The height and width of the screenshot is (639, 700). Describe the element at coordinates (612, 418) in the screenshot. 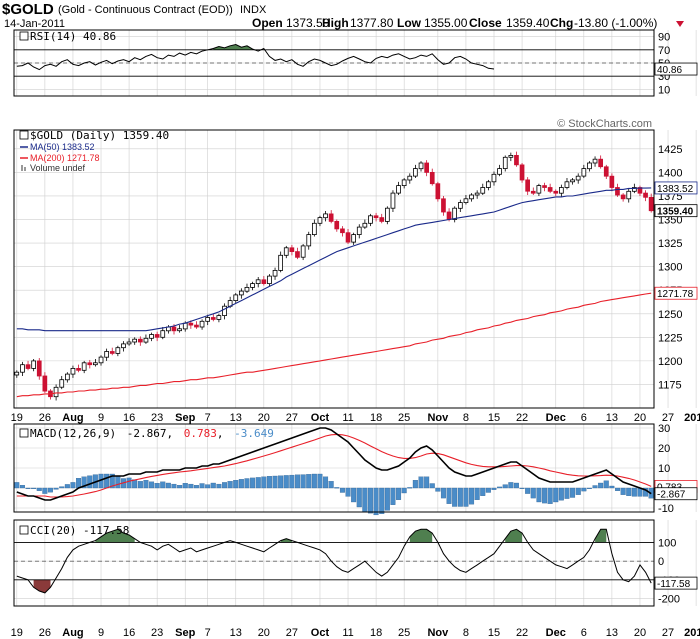

I see `price-x-label: 13` at that location.